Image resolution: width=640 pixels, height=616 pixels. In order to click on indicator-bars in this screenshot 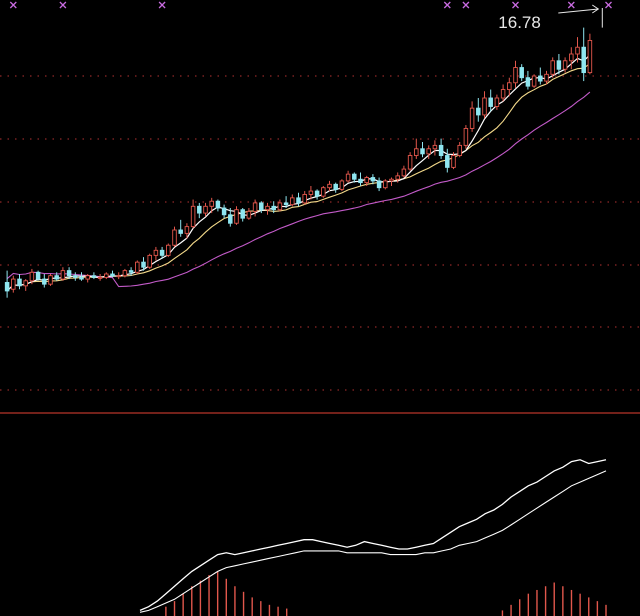, I will do `click(386, 593)`.